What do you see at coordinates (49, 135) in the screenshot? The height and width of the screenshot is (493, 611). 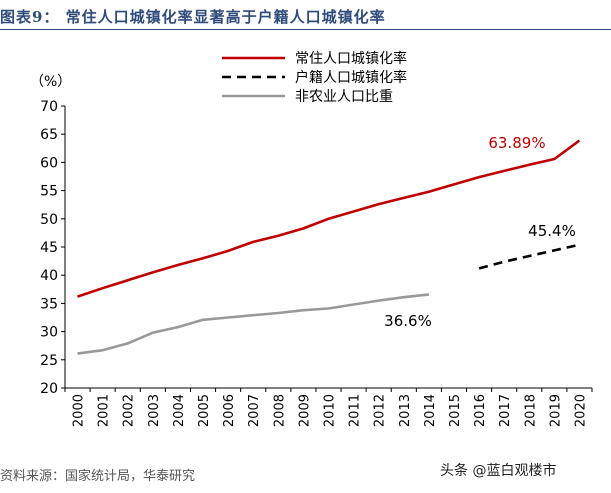 I see `y-tick-label: 65` at bounding box center [49, 135].